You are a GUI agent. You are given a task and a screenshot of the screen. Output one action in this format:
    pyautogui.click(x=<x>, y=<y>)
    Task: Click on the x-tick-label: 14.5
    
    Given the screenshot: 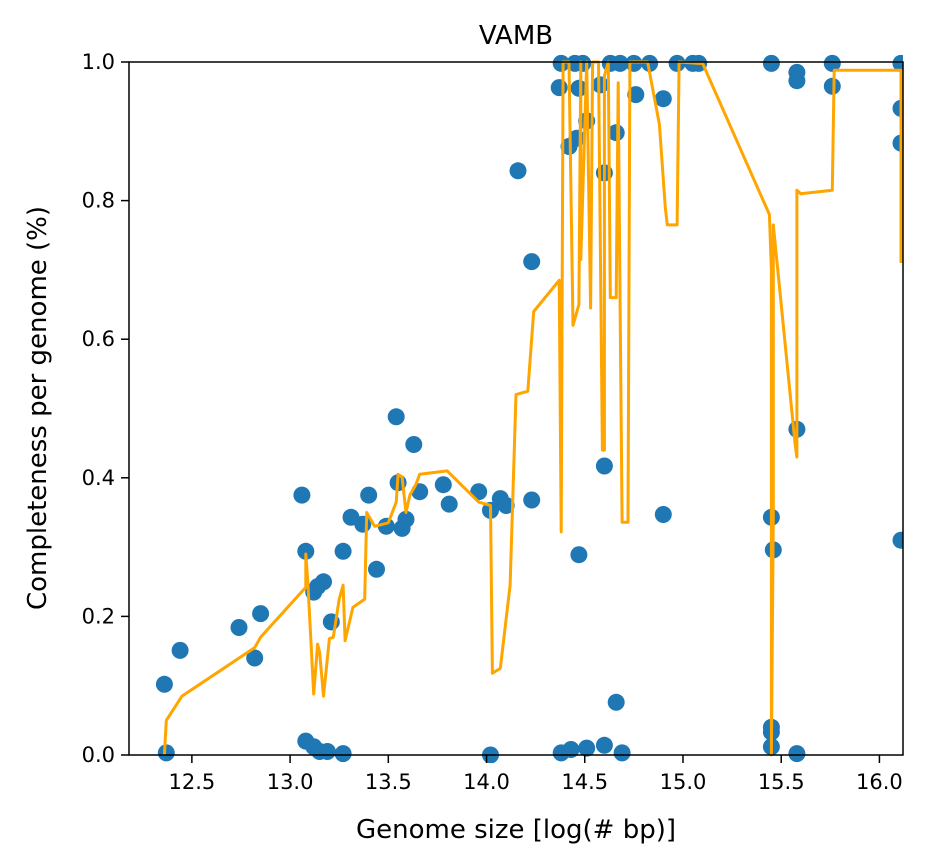 What is the action you would take?
    pyautogui.click(x=584, y=782)
    